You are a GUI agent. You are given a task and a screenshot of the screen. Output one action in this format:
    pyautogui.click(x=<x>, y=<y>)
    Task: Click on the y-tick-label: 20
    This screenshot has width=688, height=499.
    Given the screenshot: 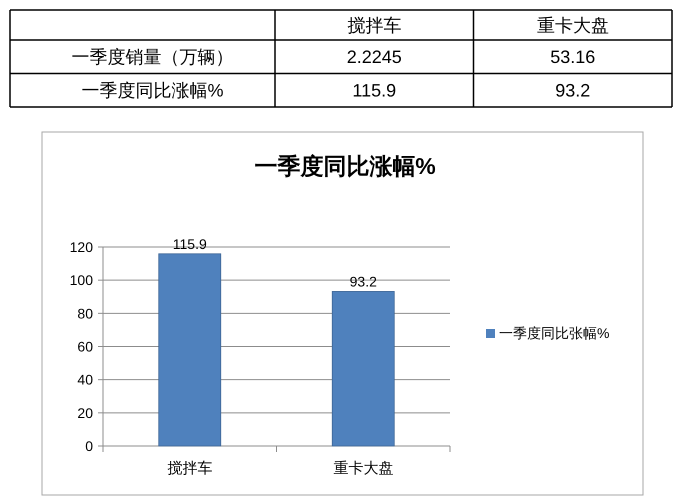 What is the action you would take?
    pyautogui.click(x=85, y=412)
    